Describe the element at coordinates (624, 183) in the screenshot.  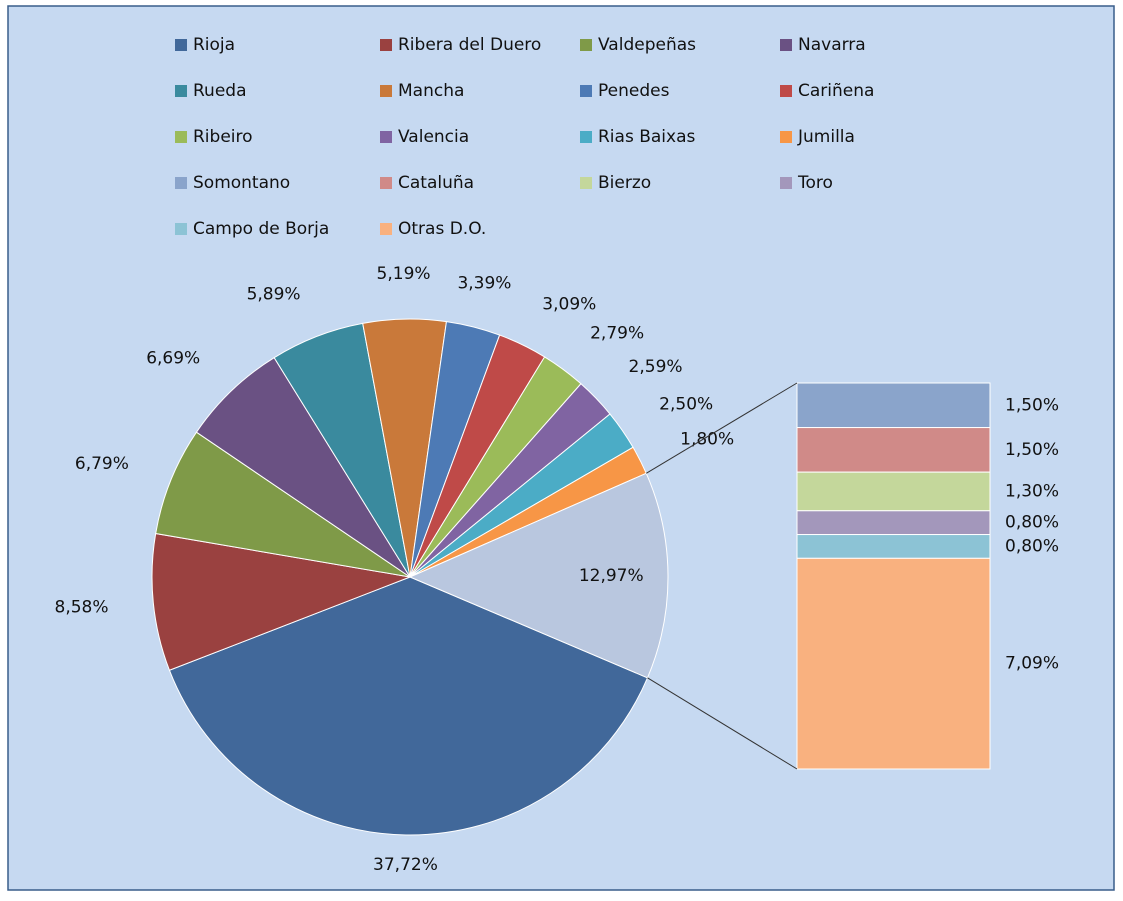
I see `legend-label: Bierzo` at that location.